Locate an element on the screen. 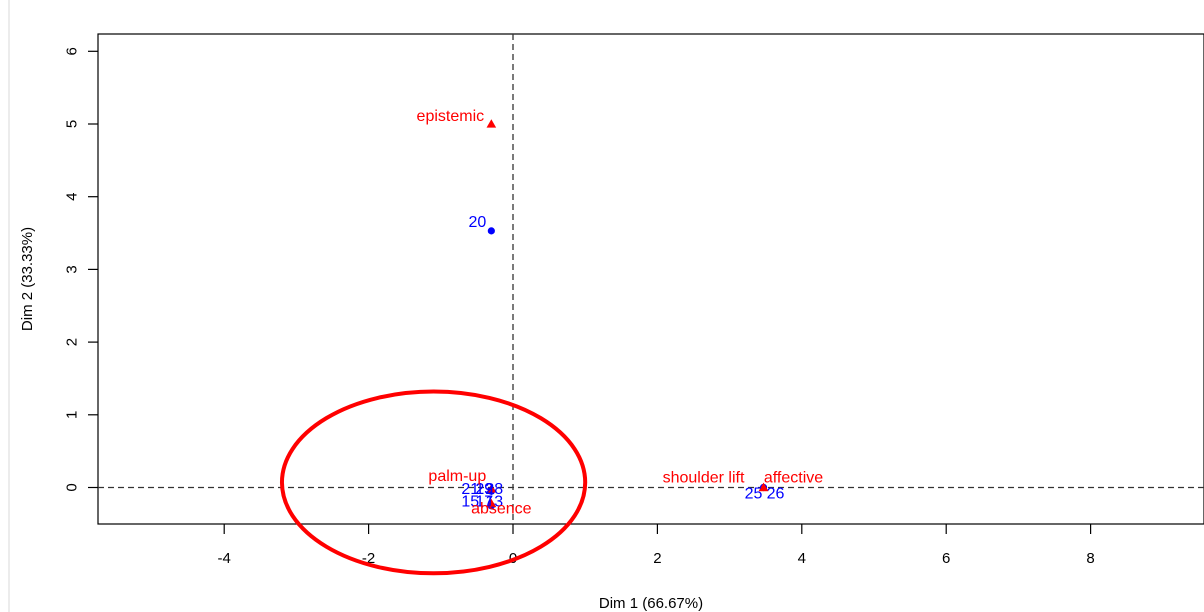 The image size is (1204, 612). point-label-20: 20 is located at coordinates (477, 222).